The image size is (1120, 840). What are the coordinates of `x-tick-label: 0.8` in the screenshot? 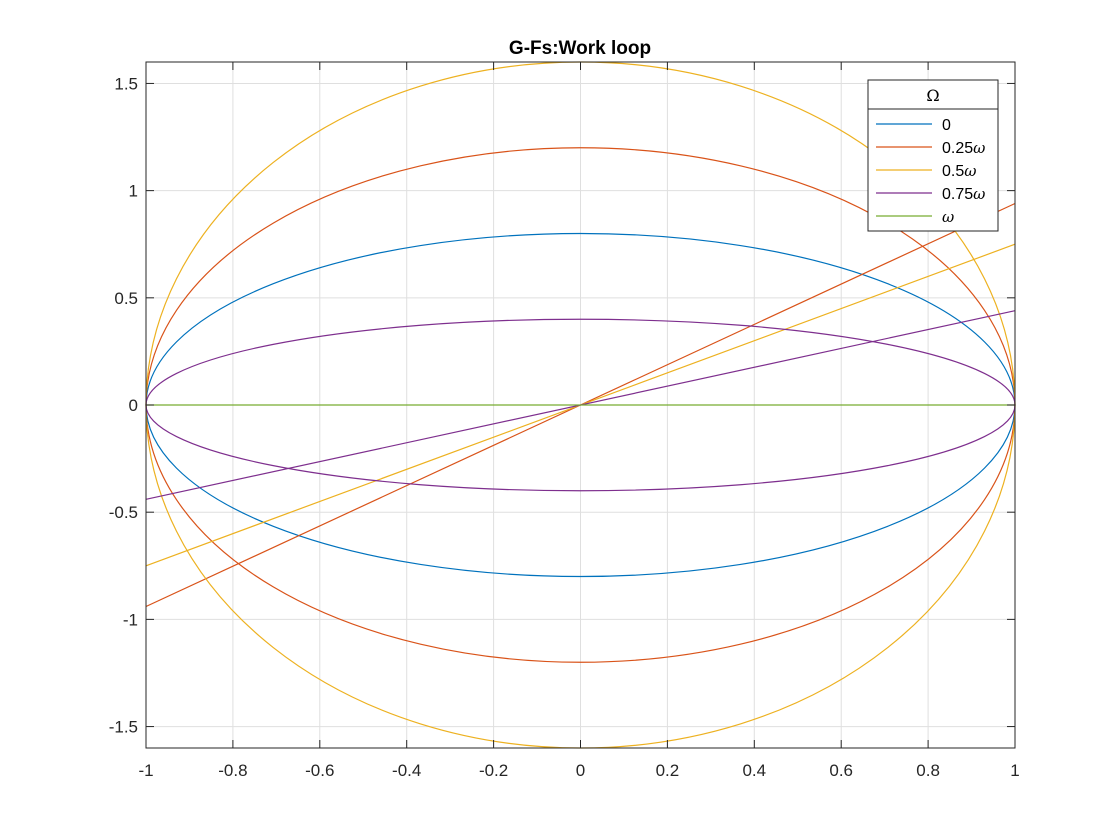 It's located at (928, 770).